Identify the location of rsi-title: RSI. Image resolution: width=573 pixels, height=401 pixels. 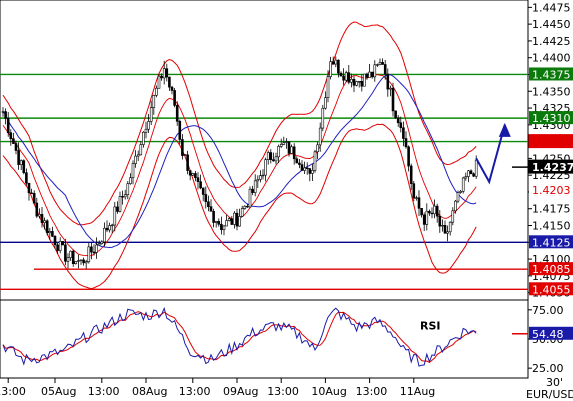
(430, 326).